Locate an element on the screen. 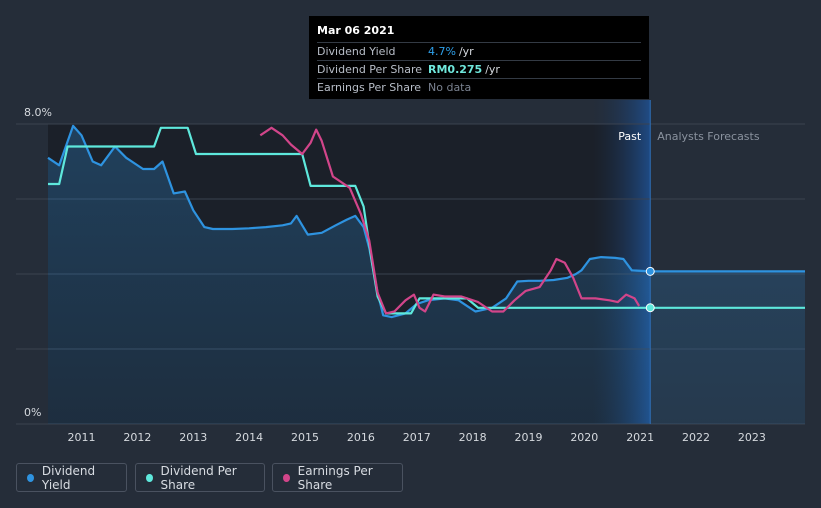  legend-item-dividend-per-share: Dividend Per Share is located at coordinates (200, 477).